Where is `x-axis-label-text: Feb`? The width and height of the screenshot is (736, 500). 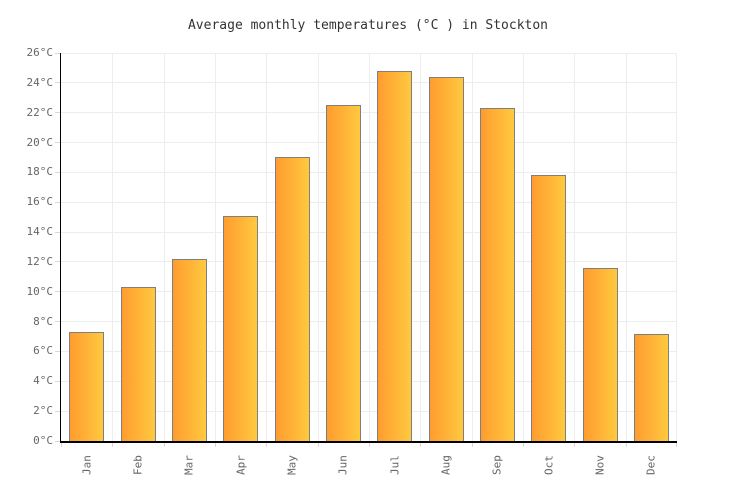 x-axis-label-text: Feb is located at coordinates (138, 465).